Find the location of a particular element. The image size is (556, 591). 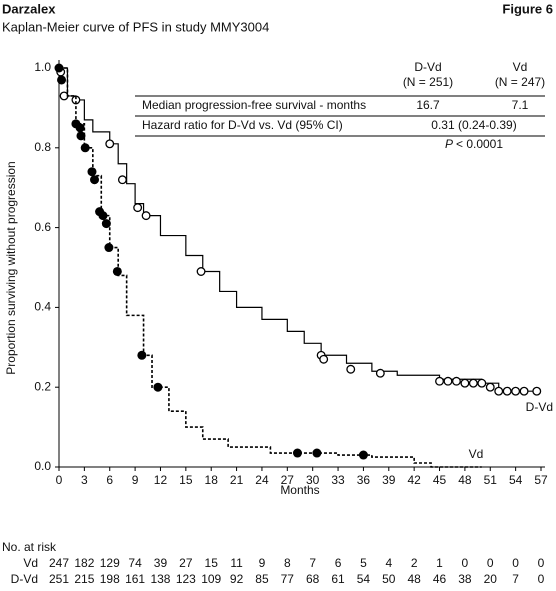

risk-count: 182 is located at coordinates (84, 563).